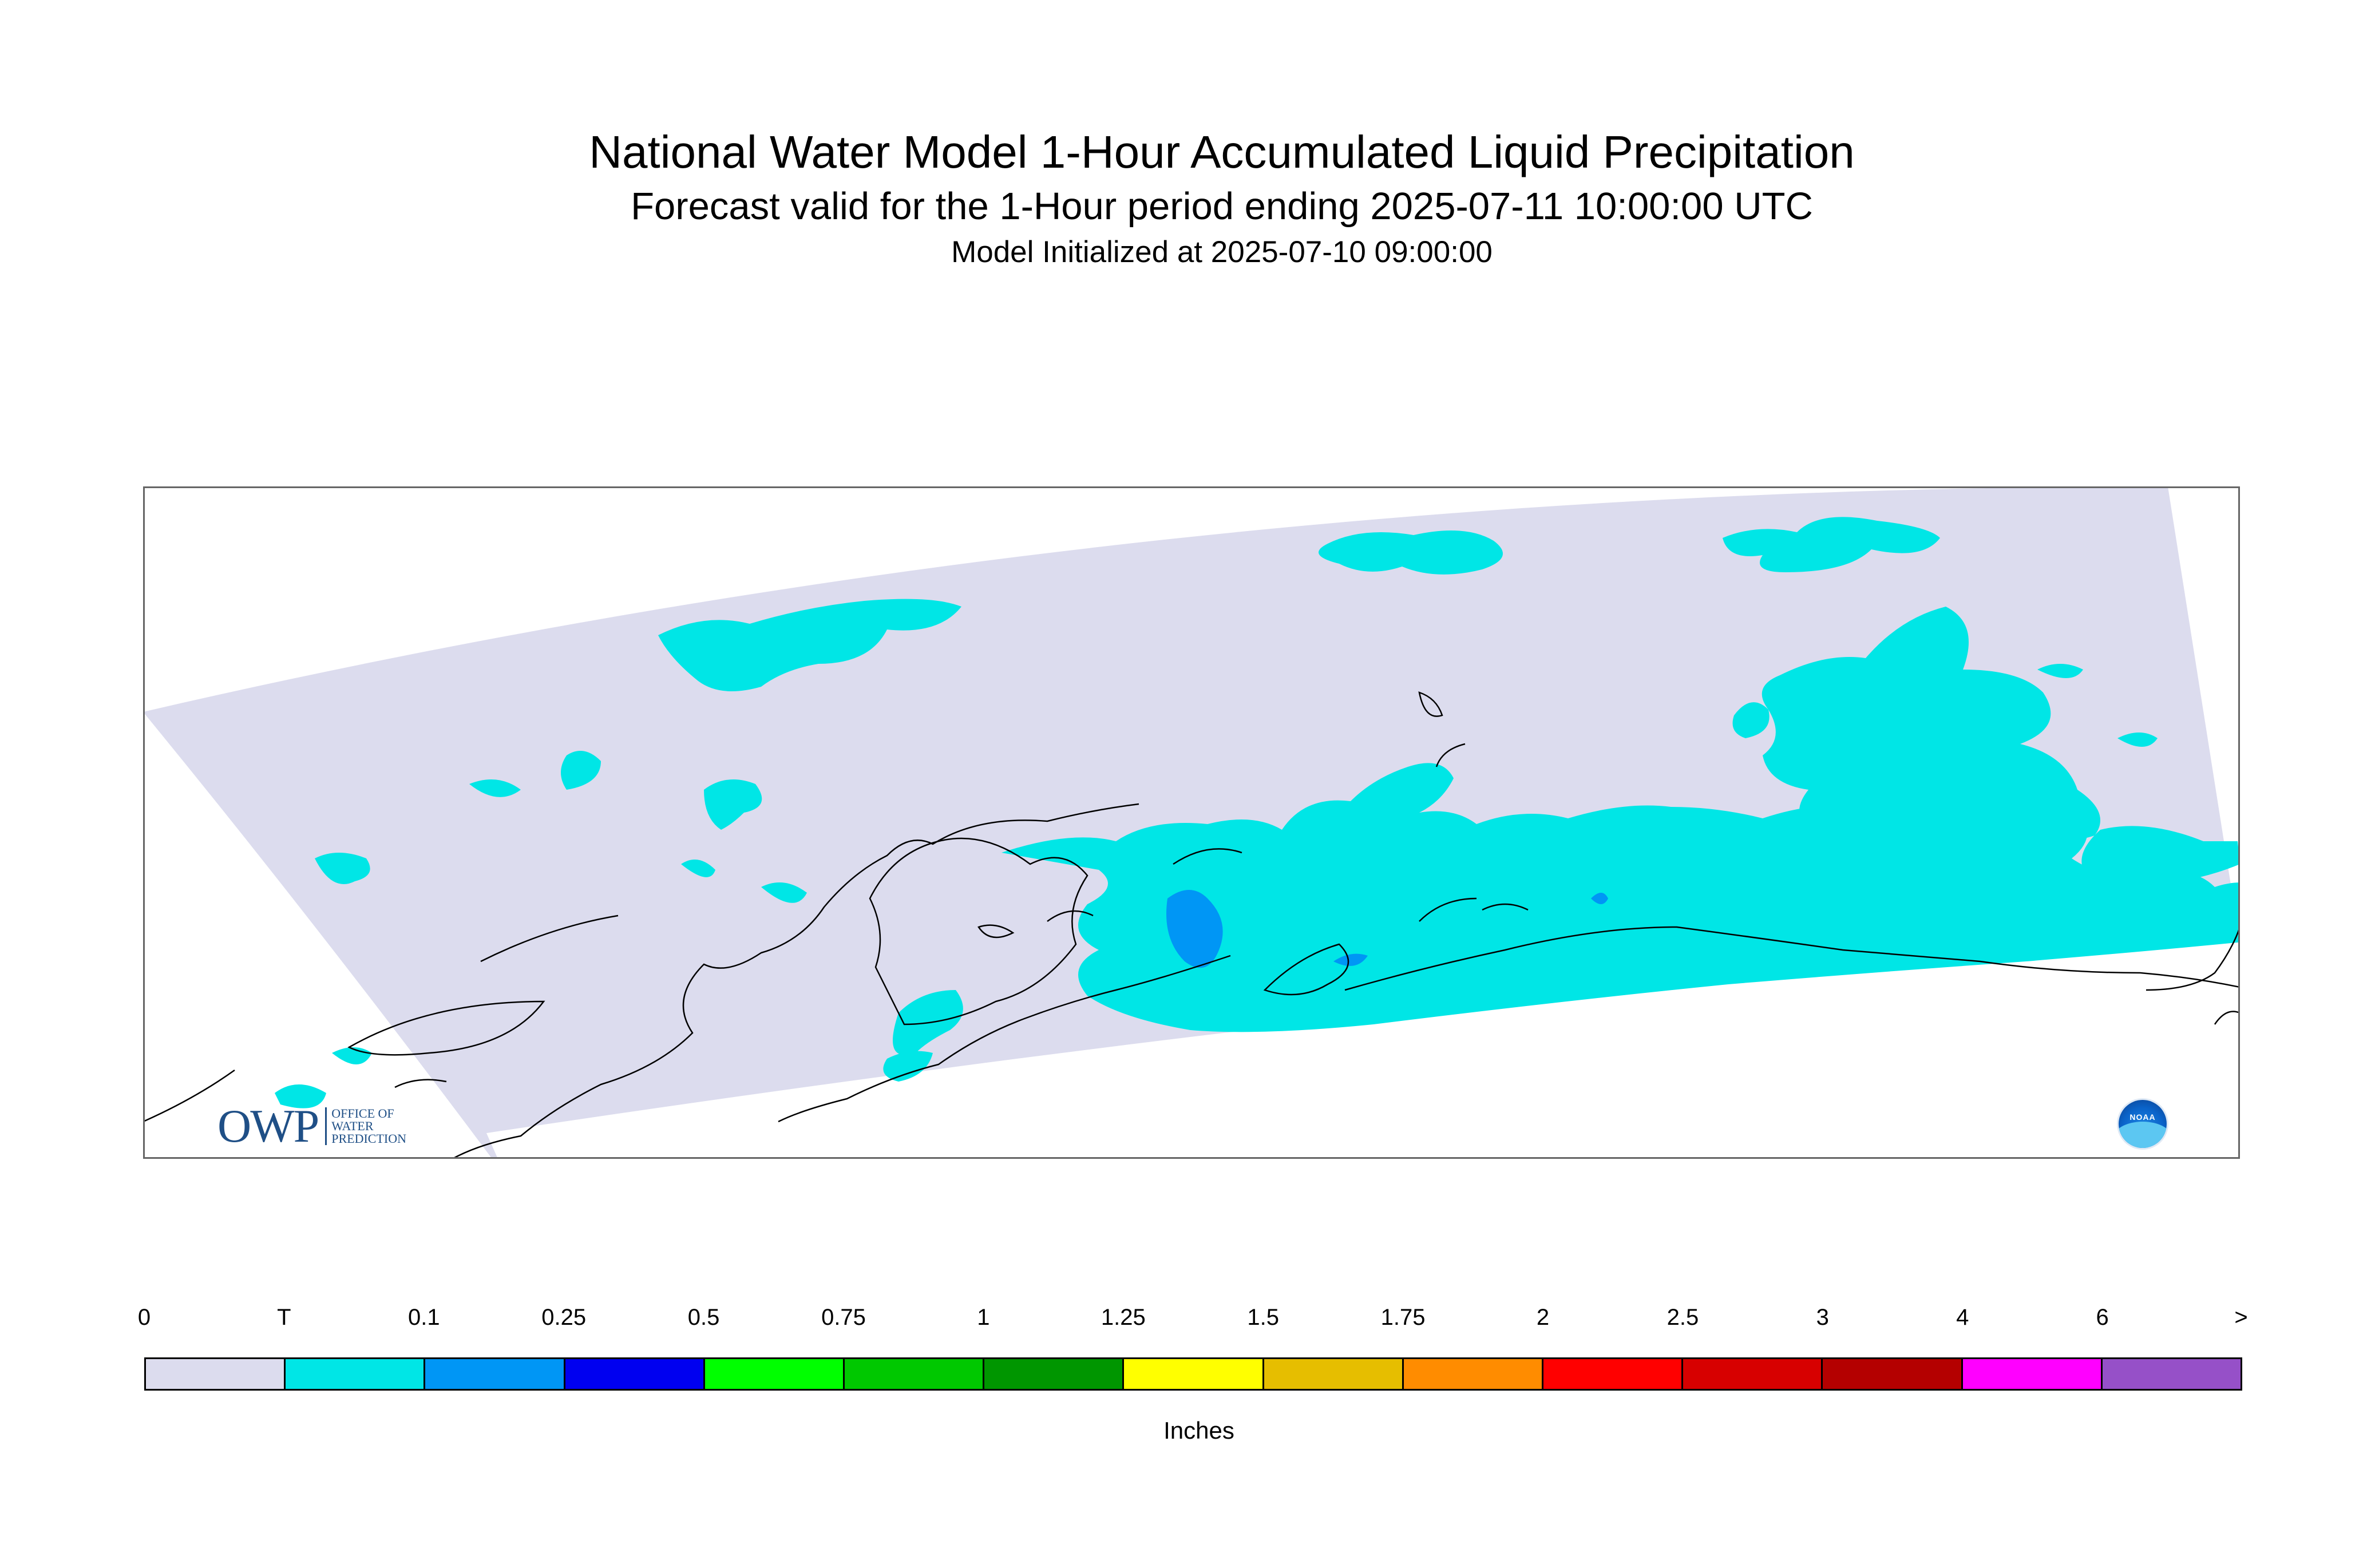 The width and height of the screenshot is (2375, 1568). I want to click on precip-area-southwest-tip, so click(908, 1066).